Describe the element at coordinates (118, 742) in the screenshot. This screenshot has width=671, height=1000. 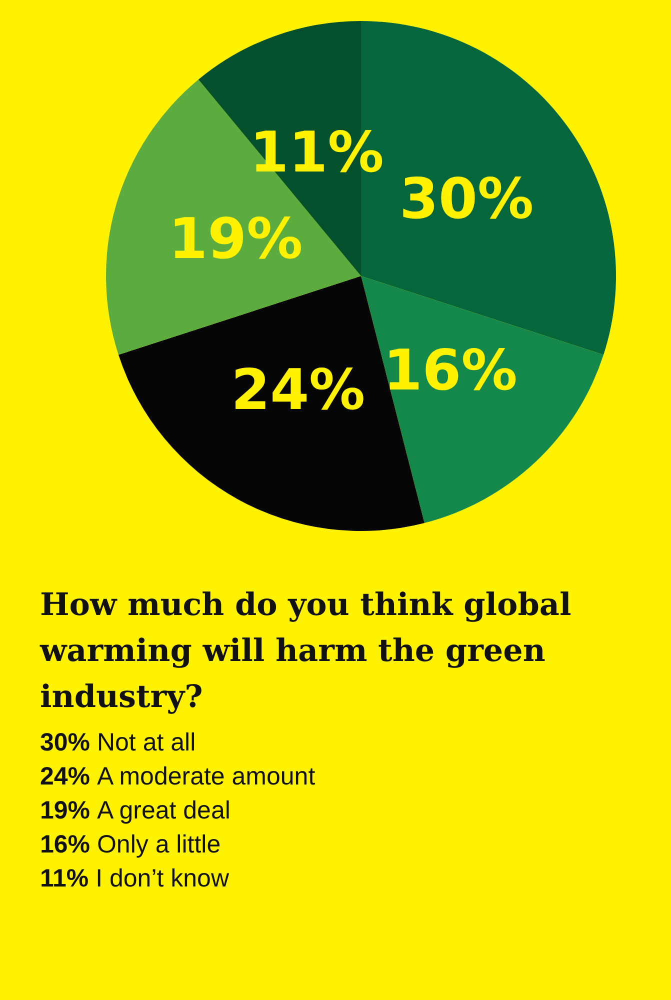
I see `text: 30% Not at all` at that location.